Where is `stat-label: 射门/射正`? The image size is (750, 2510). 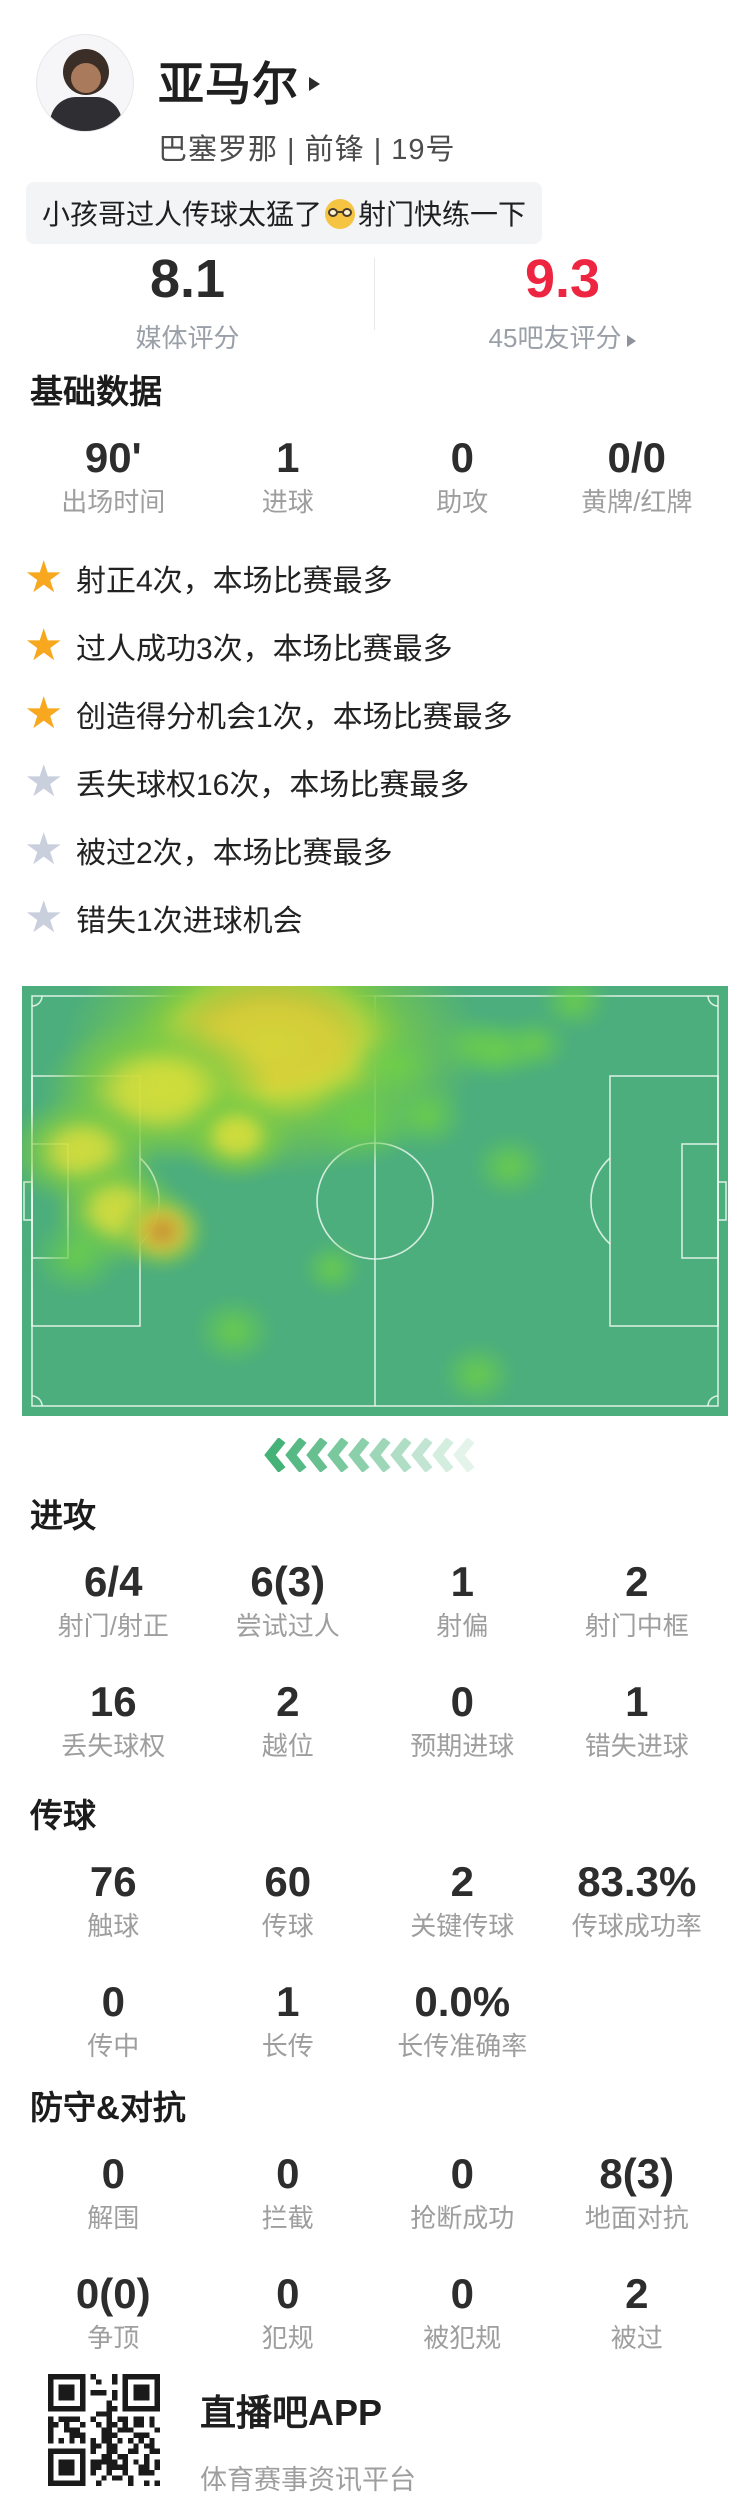 stat-label: 射门/射正 is located at coordinates (113, 1626).